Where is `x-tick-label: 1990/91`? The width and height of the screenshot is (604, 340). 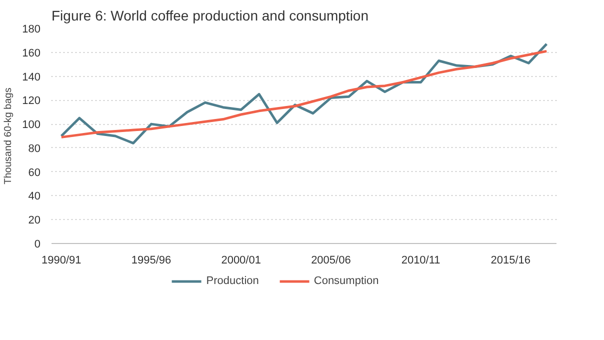 x-tick-label: 1990/91 is located at coordinates (62, 260).